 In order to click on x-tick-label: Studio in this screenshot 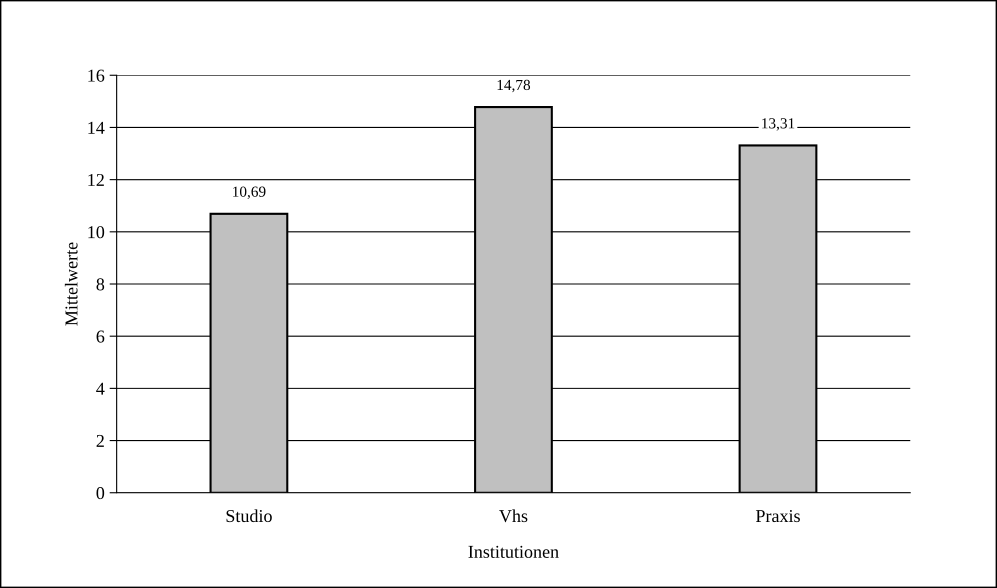, I will do `click(249, 515)`.